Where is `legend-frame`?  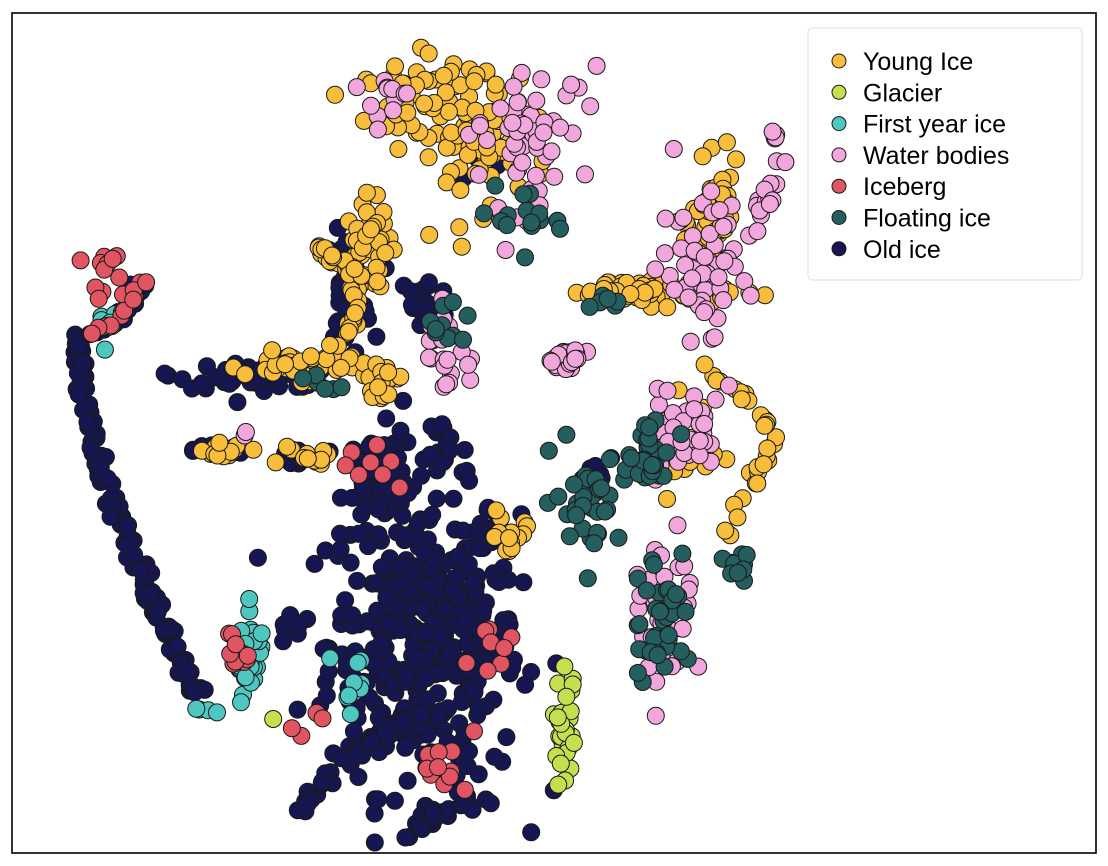
legend-frame is located at coordinates (945, 154).